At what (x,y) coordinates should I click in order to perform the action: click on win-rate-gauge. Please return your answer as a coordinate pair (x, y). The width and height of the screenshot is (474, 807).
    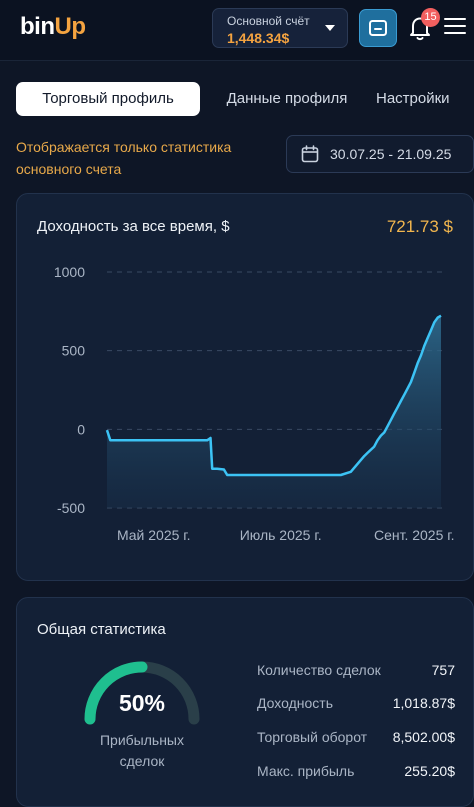
    Looking at the image, I should click on (142, 693).